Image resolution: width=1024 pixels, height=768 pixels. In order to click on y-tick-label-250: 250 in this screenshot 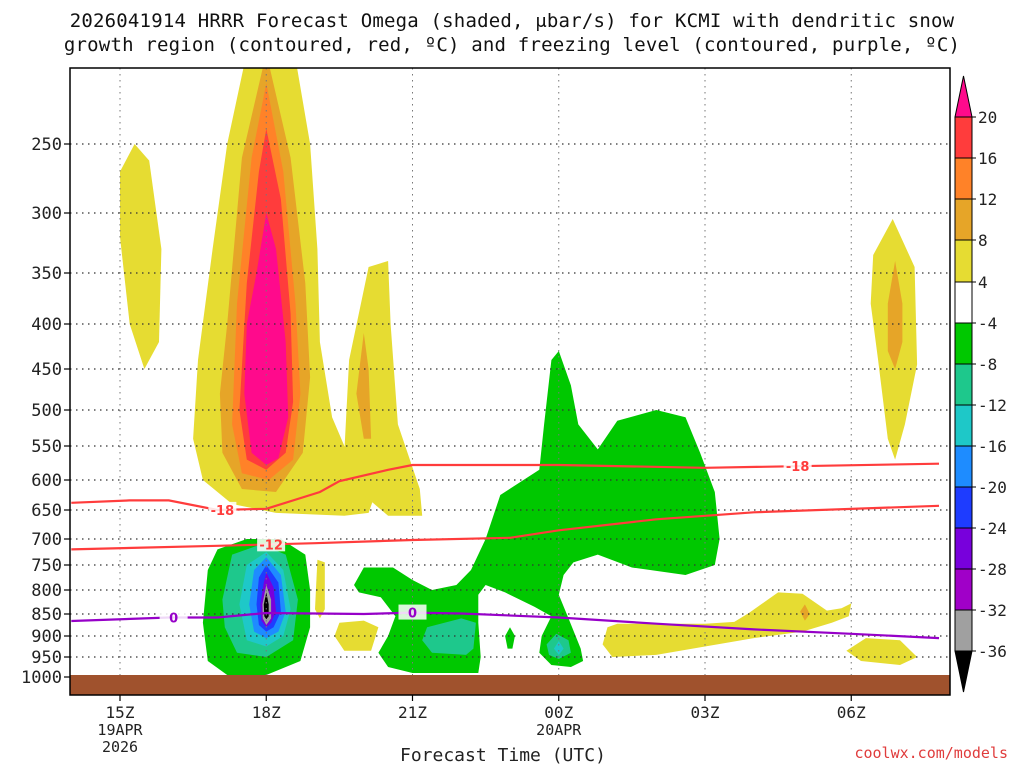, I will do `click(46, 145)`.